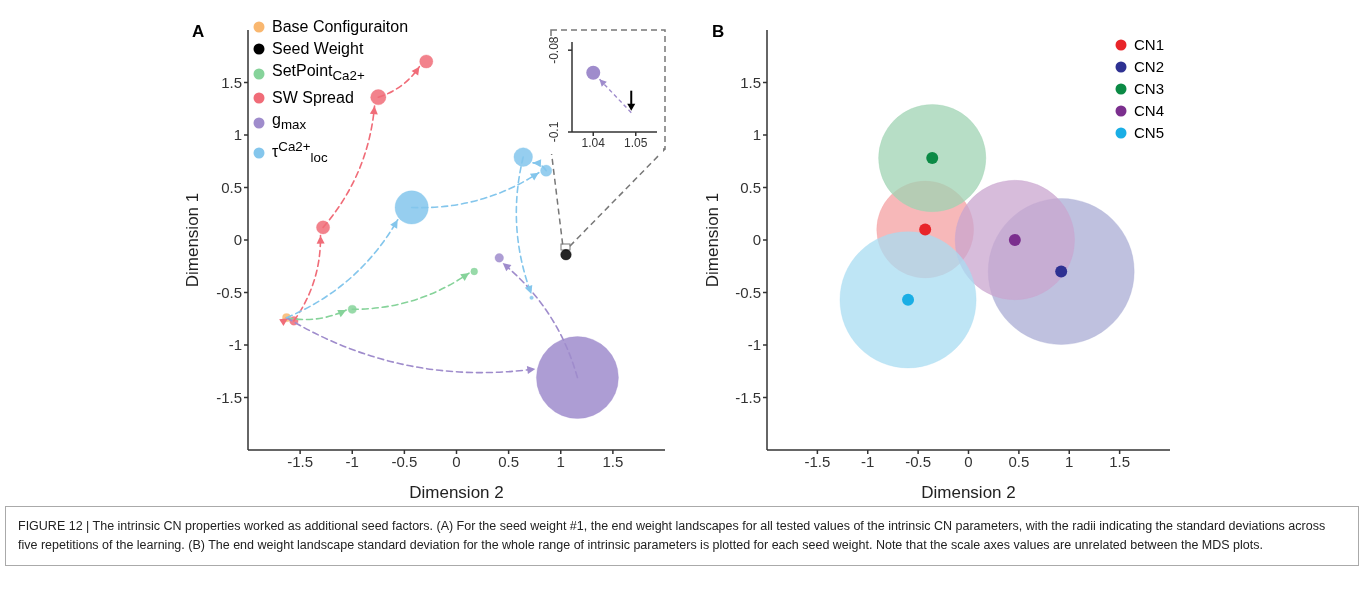 Image resolution: width=1360 pixels, height=604 pixels. I want to click on legend-label: CN2, so click(1148, 67).